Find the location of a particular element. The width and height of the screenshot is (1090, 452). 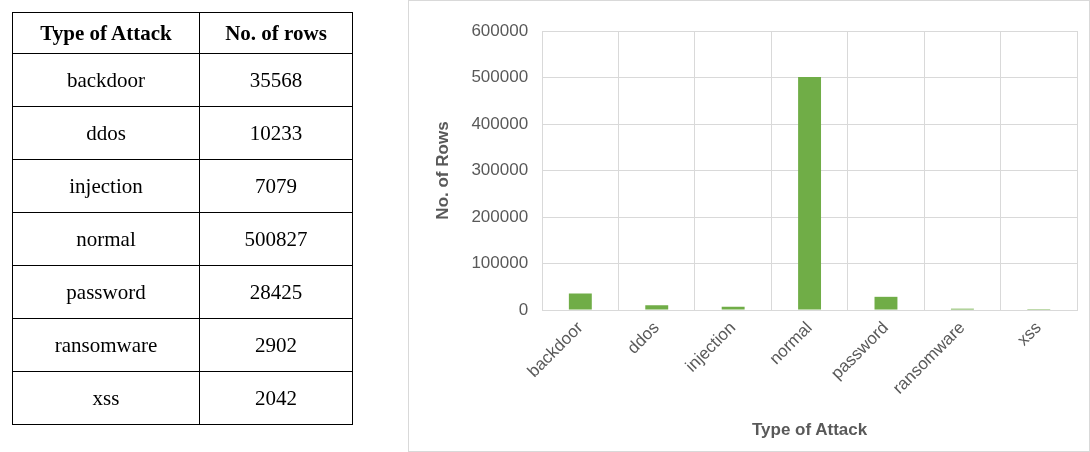

y-axis-title: No. of Rows is located at coordinates (442, 170).